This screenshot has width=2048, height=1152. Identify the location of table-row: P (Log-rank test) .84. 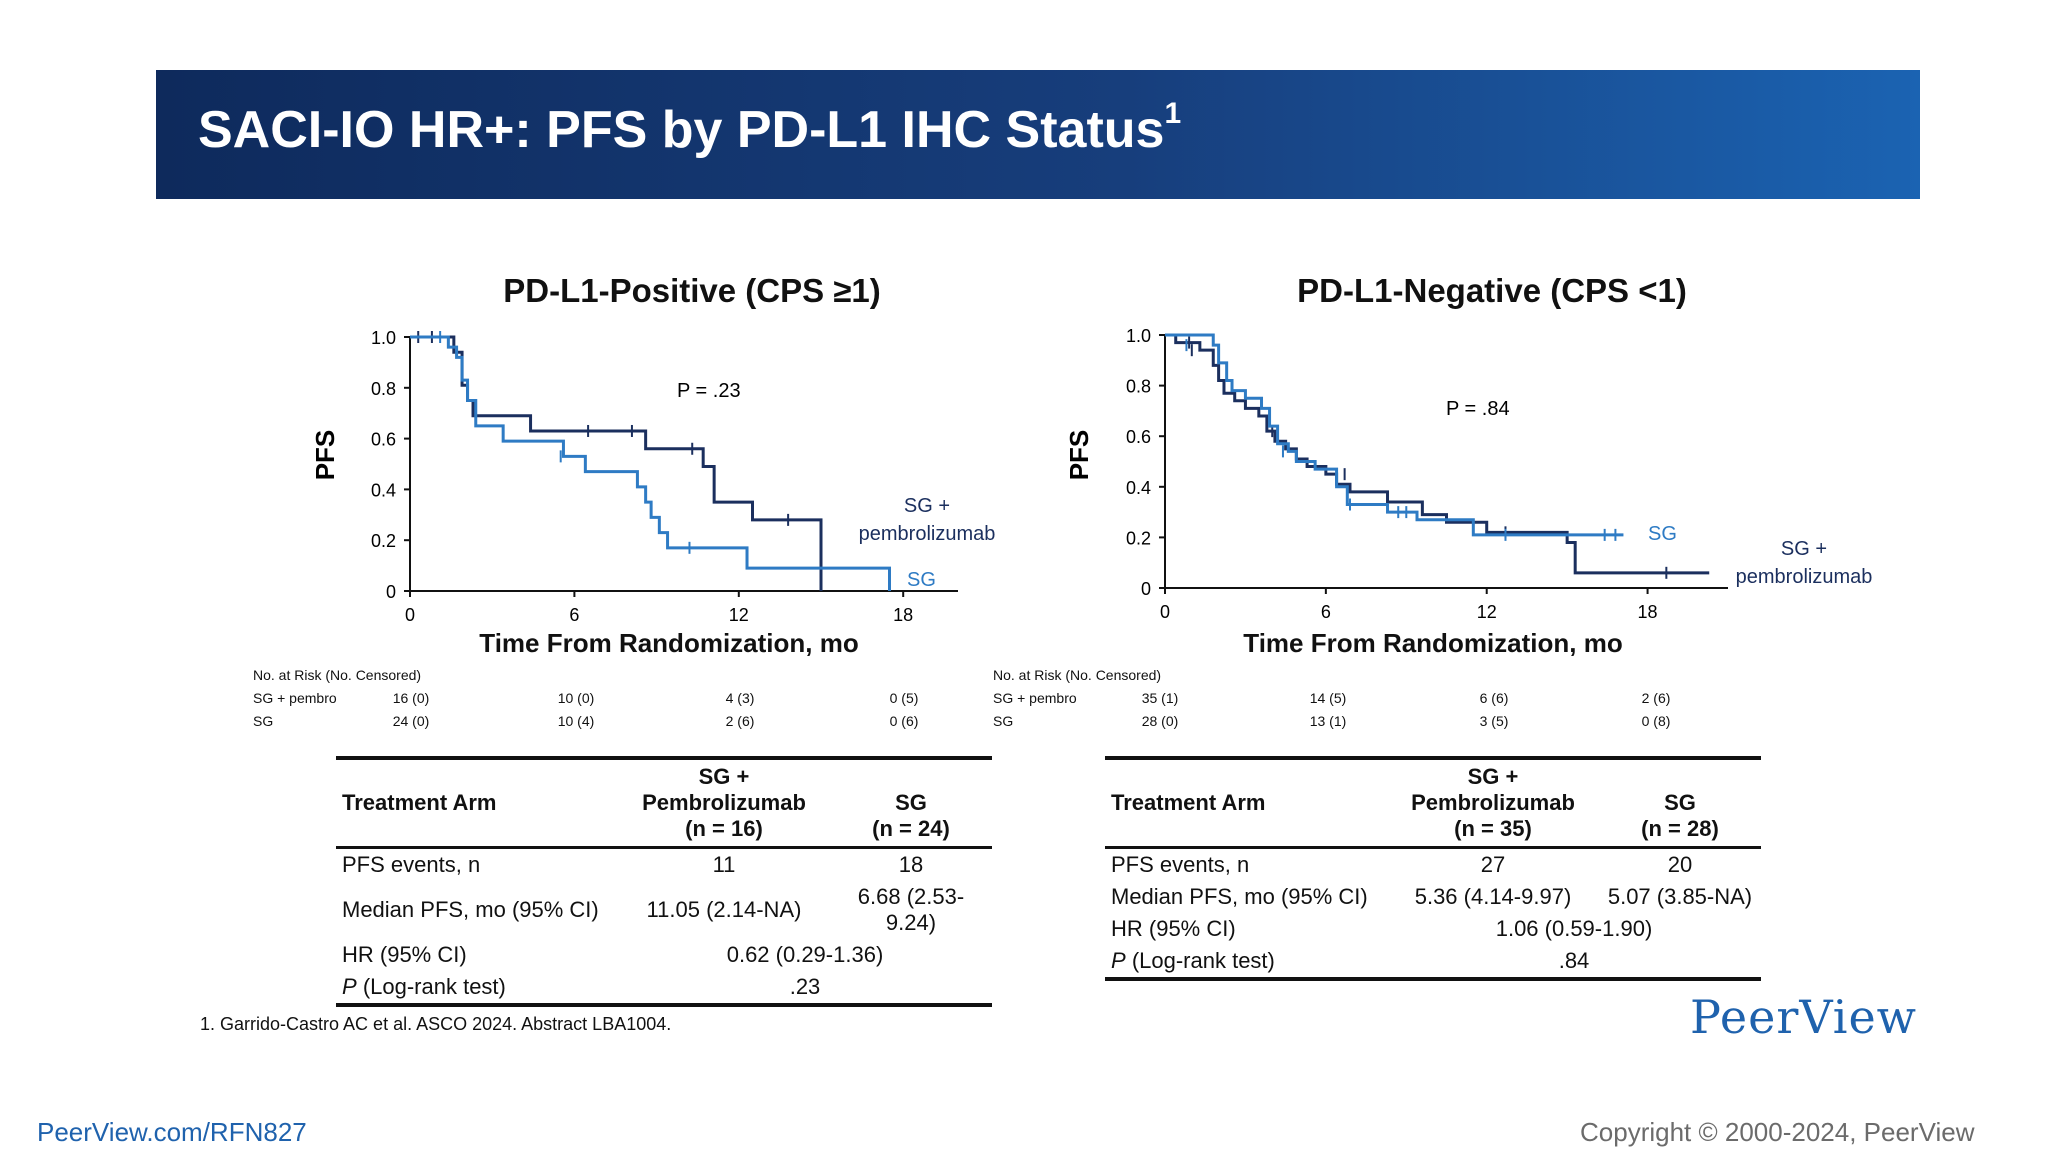
(1433, 962).